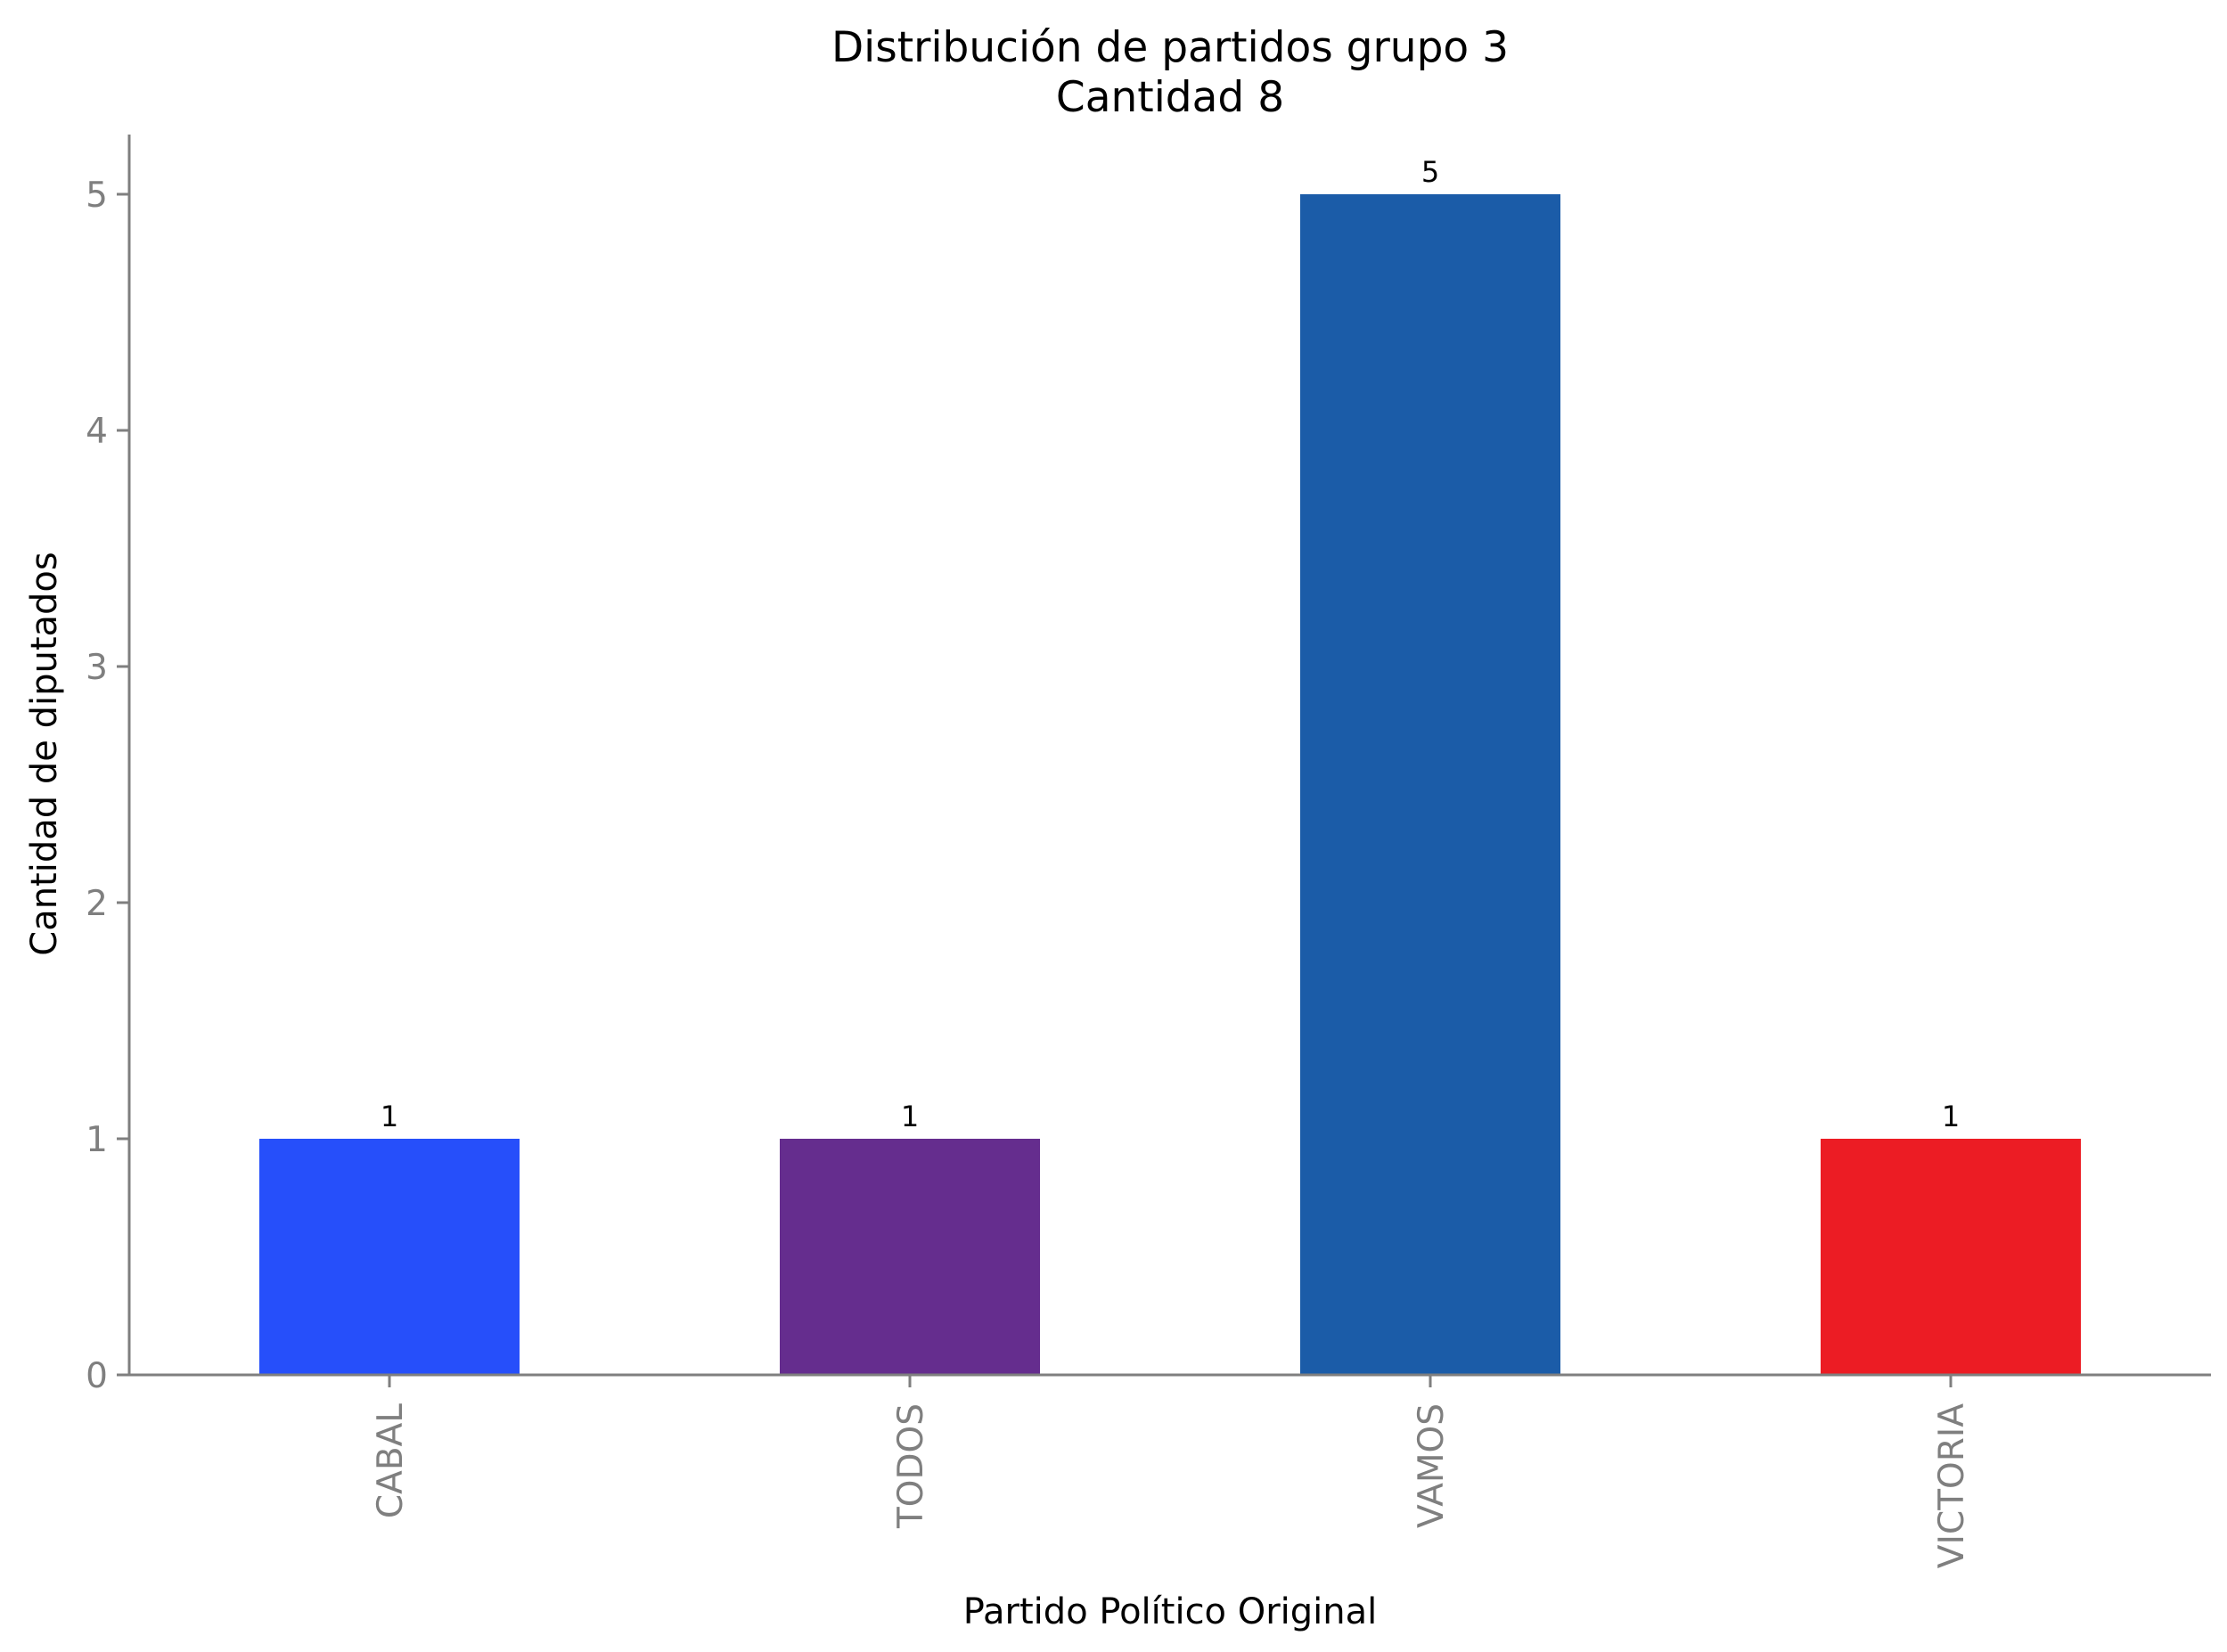  I want to click on data-label-victoria: 1, so click(1951, 1116).